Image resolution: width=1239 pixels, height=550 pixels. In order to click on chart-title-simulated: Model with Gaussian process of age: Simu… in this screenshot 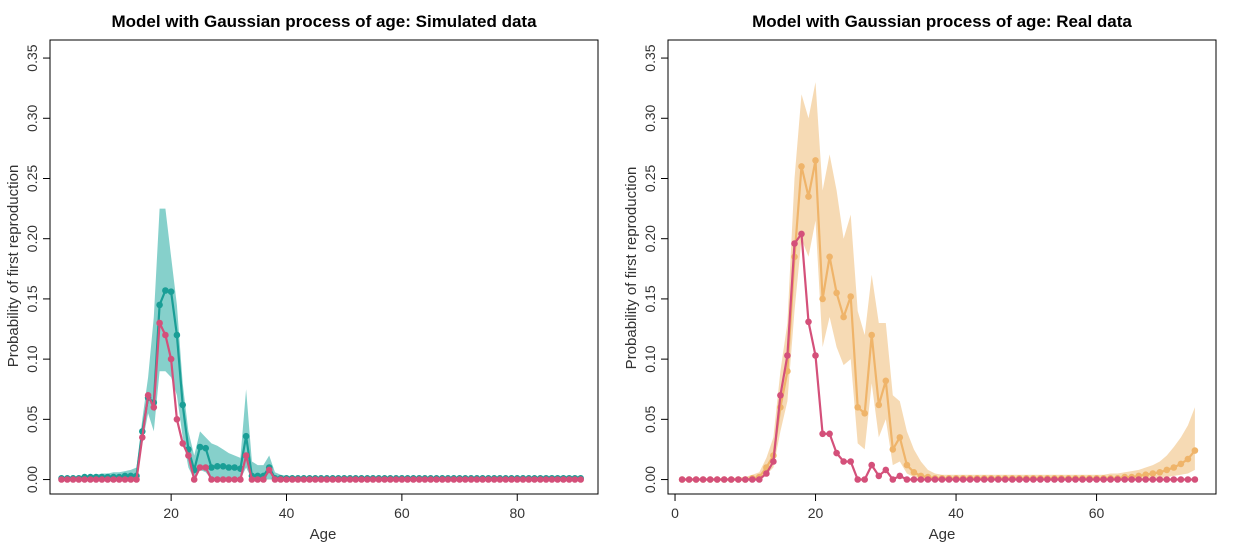, I will do `click(324, 21)`.